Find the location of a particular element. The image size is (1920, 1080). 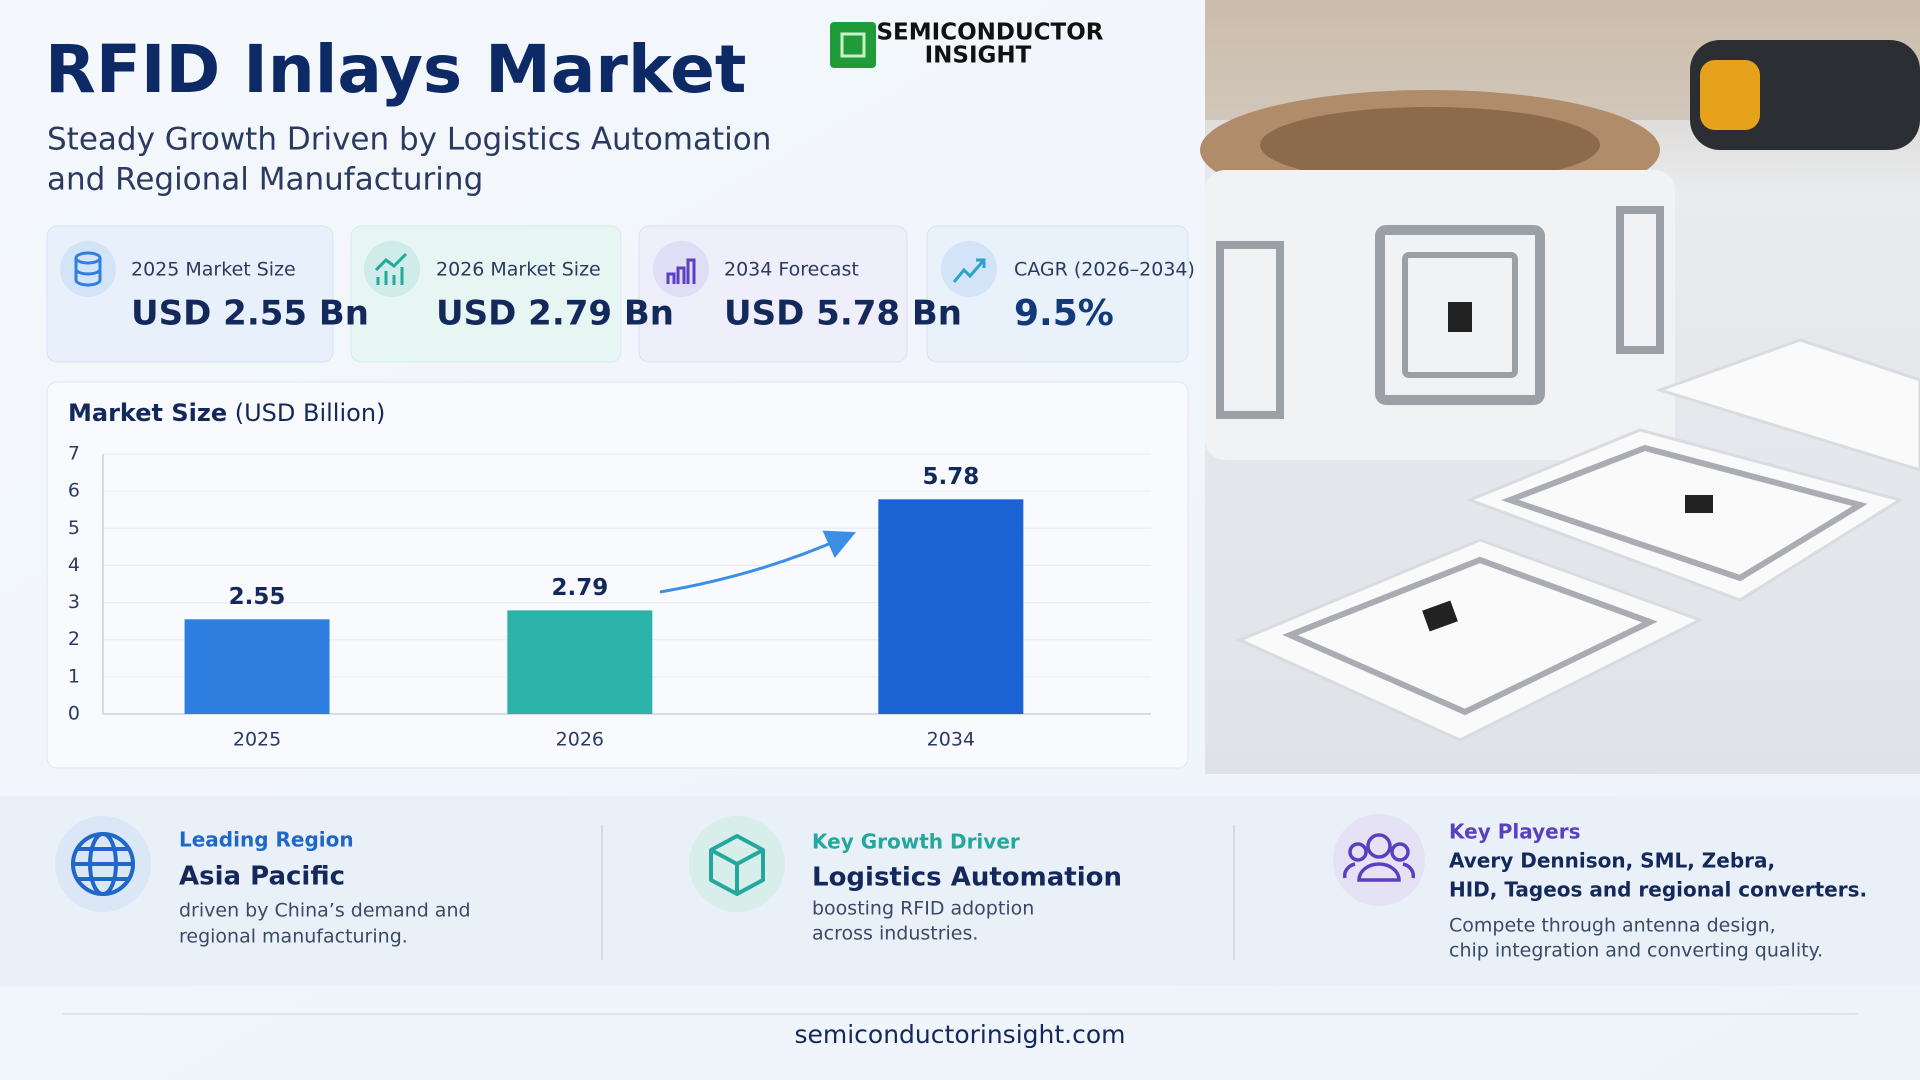

highlight-desc: Compete through antenna design, is located at coordinates (1612, 926).